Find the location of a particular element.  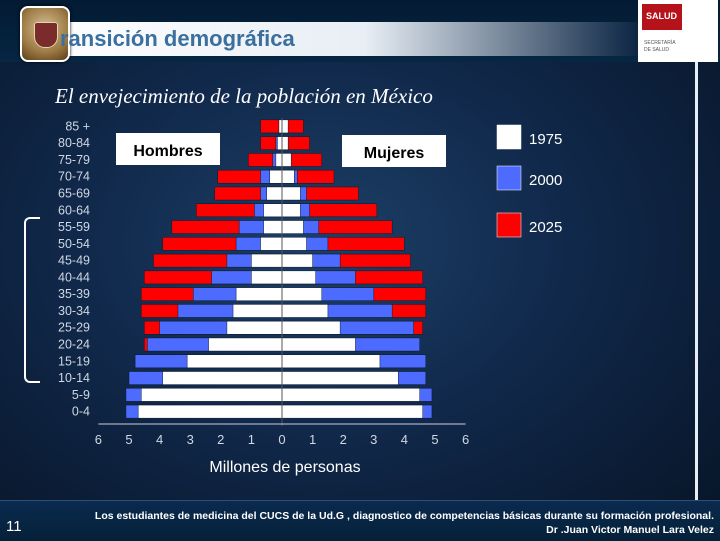

salud-subtext-1: SECRETARÍA is located at coordinates (660, 43).